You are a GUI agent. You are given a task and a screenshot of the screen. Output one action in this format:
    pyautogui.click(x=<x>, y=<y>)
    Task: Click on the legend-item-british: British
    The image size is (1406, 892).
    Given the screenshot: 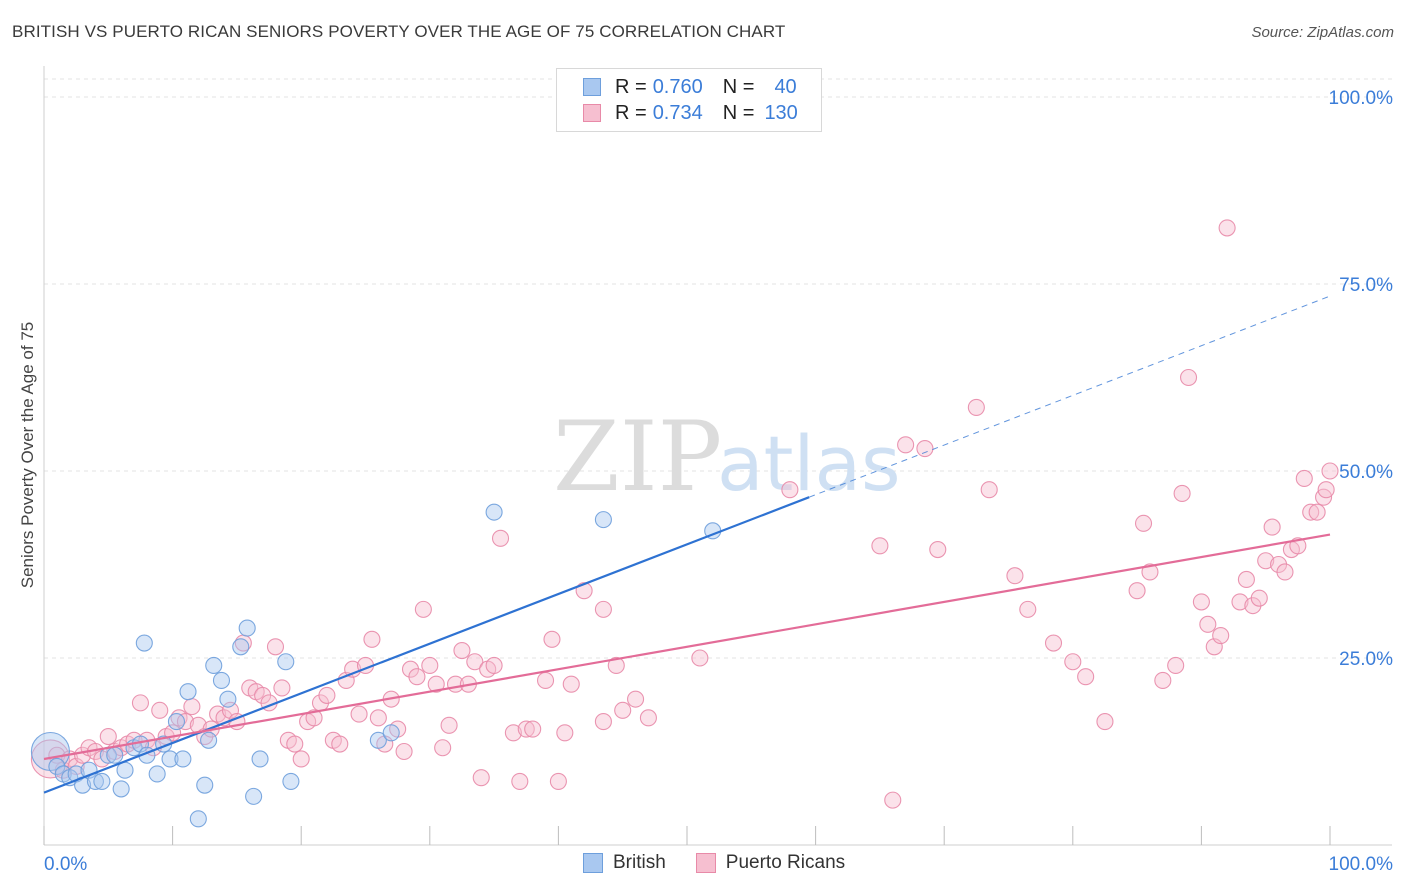 What is the action you would take?
    pyautogui.click(x=624, y=863)
    